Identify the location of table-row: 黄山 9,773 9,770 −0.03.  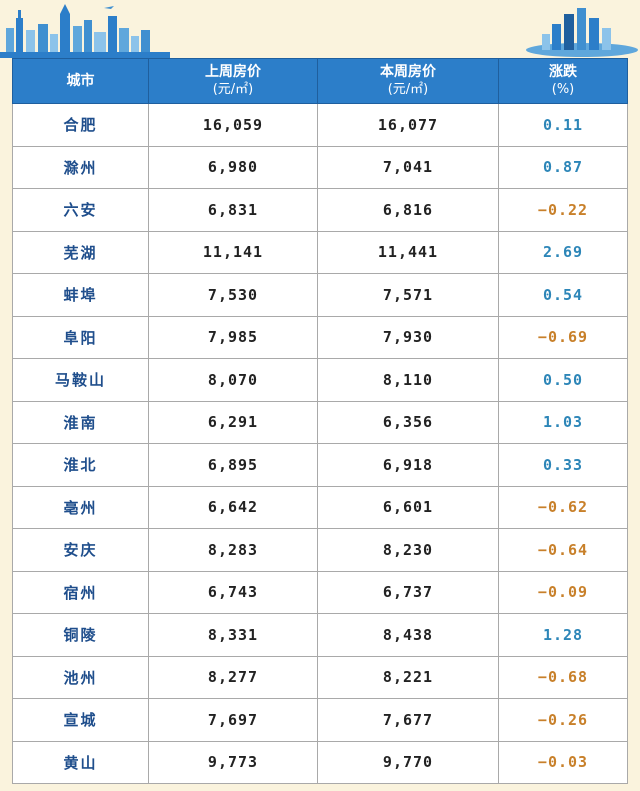
(320, 762).